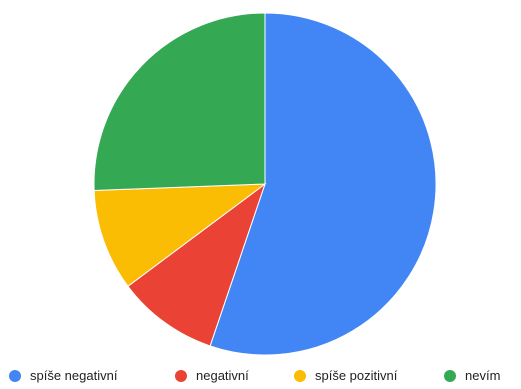 The height and width of the screenshot is (389, 521). I want to click on legend-label: nevím, so click(482, 375).